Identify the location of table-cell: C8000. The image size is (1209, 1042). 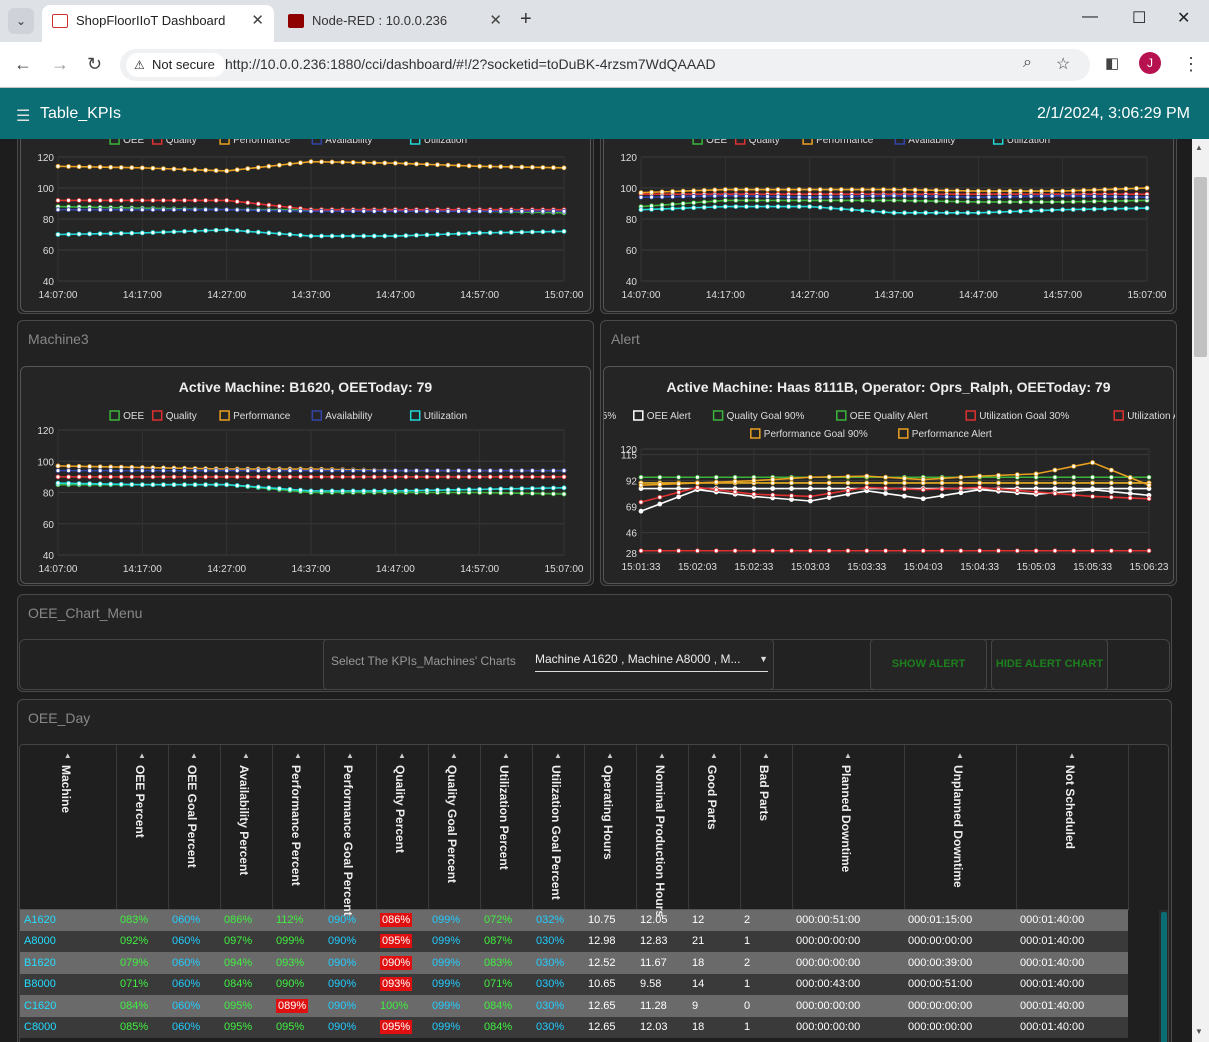
(68, 1027).